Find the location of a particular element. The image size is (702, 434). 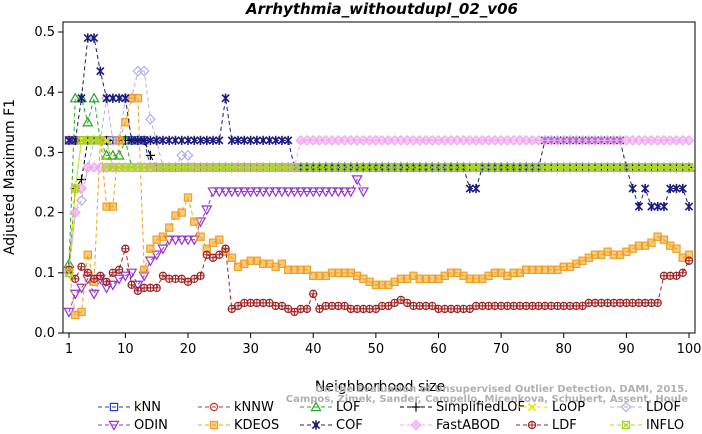

x-tick-label: 60 is located at coordinates (438, 349).